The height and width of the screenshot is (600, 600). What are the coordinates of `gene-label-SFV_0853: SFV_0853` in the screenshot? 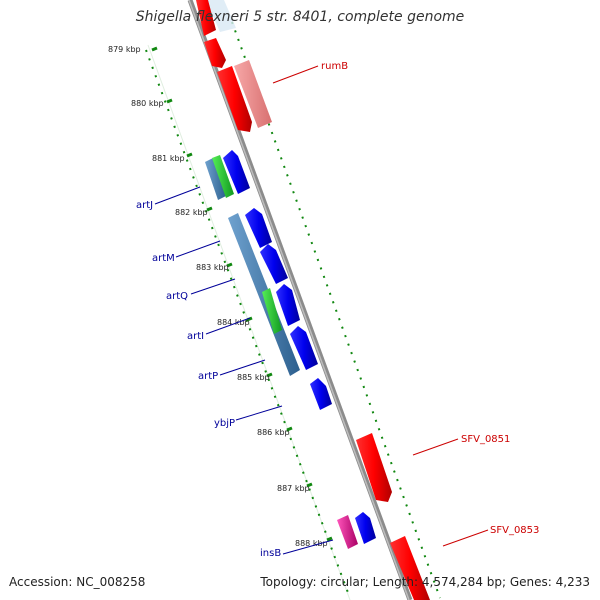 It's located at (514, 530).